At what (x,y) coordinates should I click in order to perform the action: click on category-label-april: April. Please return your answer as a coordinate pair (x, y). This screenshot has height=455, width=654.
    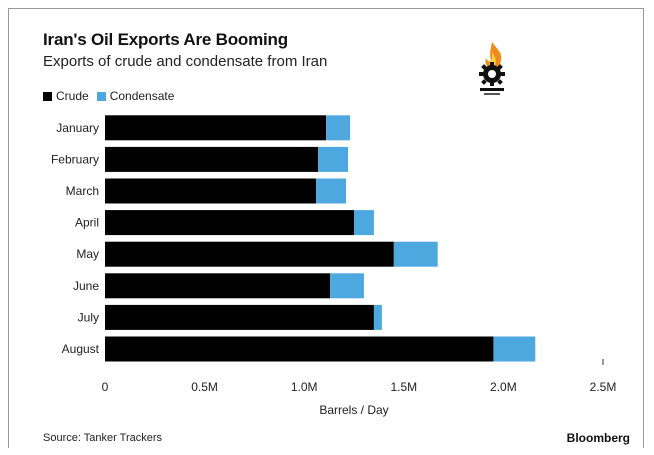
    Looking at the image, I should click on (87, 223).